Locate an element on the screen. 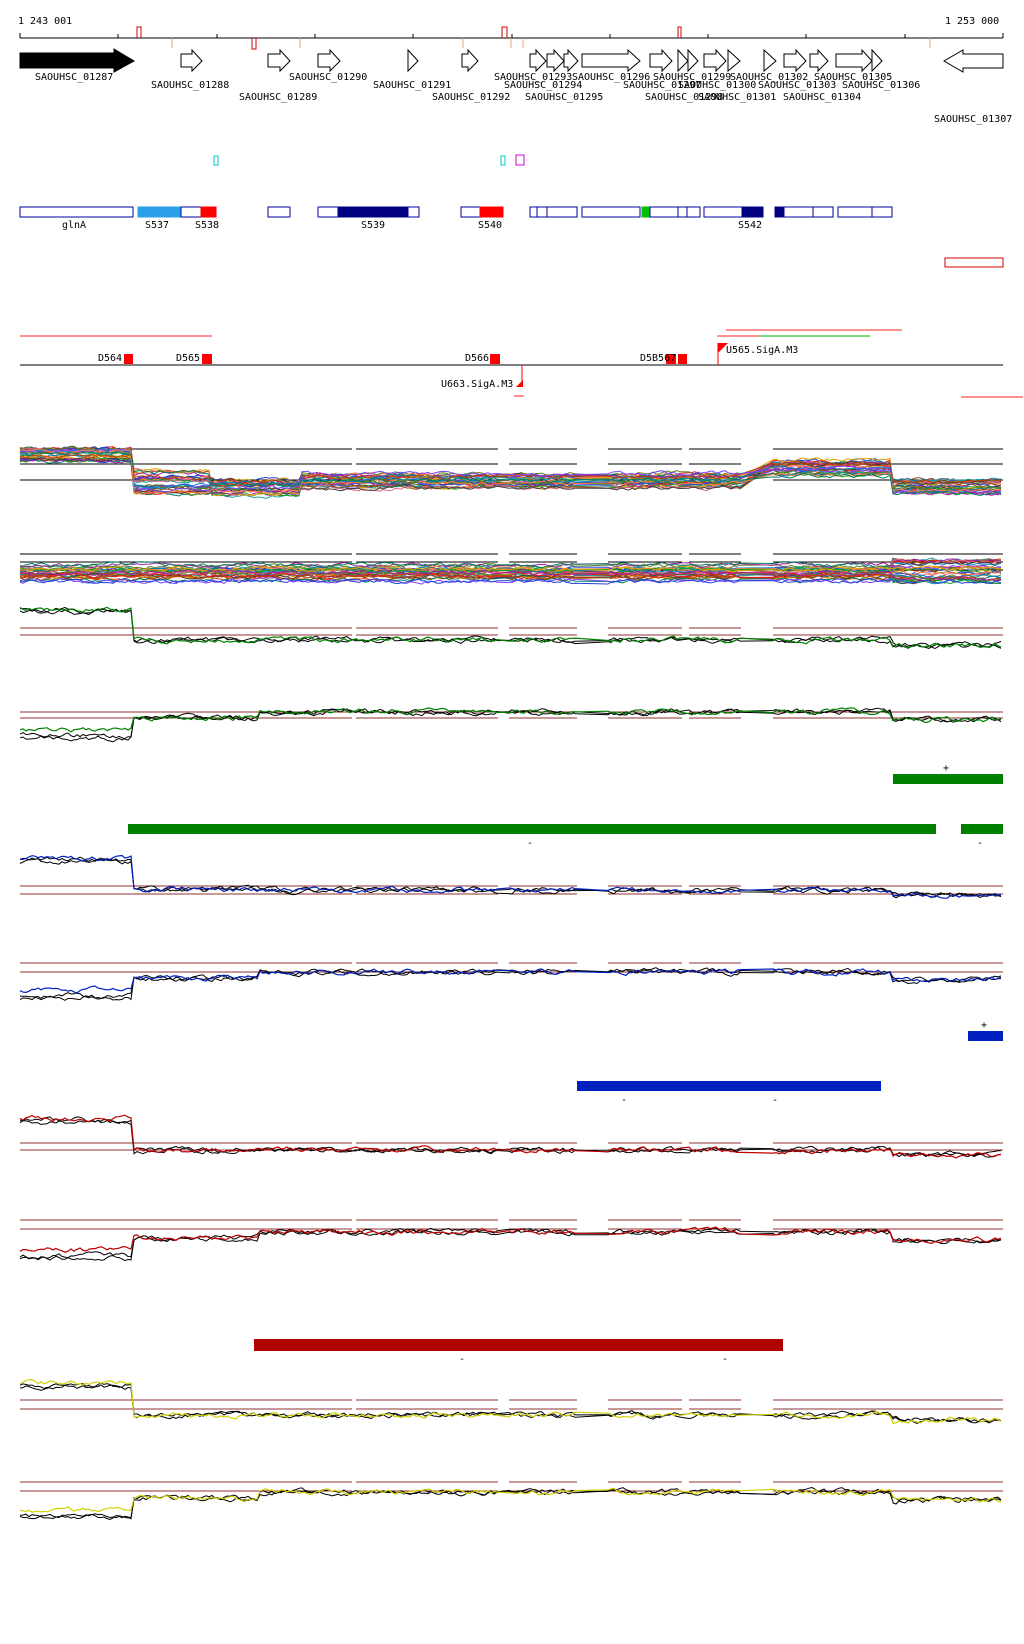 The width and height of the screenshot is (1024, 1644). gene-label: SAOUHSC_01305 is located at coordinates (853, 77).